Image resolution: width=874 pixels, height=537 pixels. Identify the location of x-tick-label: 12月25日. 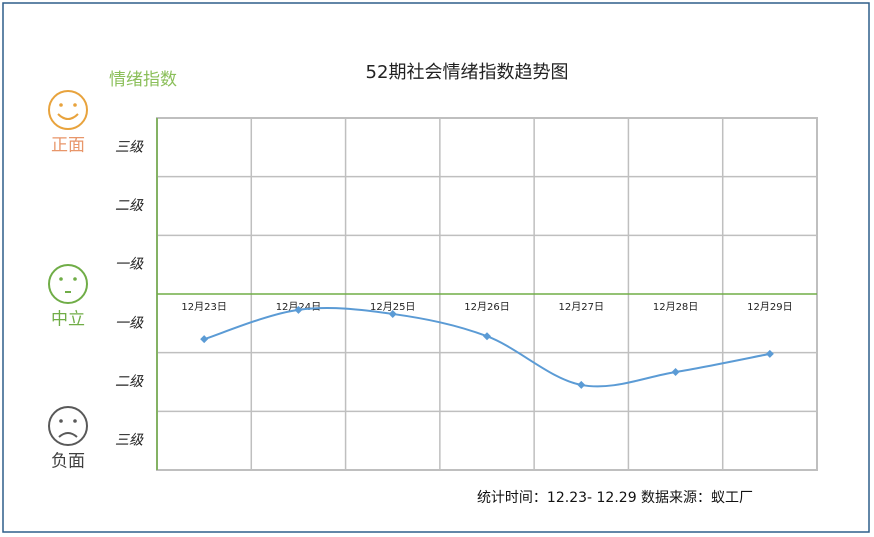
(392, 307).